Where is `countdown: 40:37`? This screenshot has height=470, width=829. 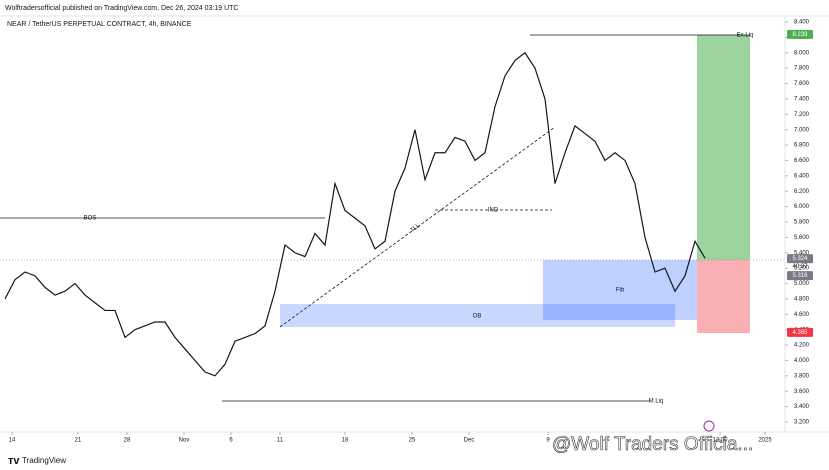
countdown: 40:37 is located at coordinates (800, 267).